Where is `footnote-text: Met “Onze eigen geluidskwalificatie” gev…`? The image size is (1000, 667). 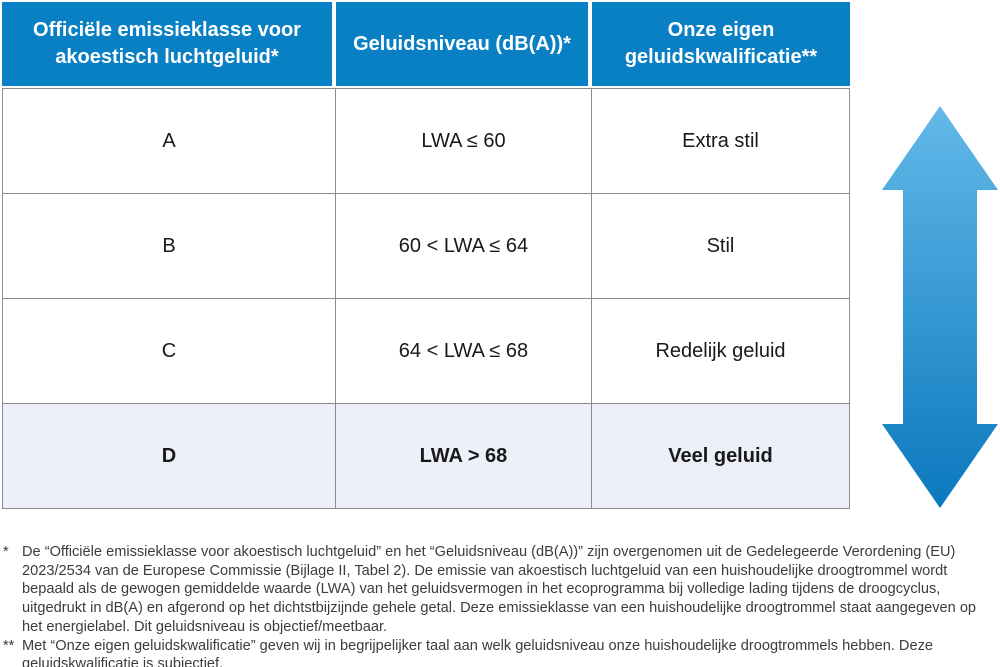 footnote-text: Met “Onze eigen geluidskwalificatie” gev… is located at coordinates (477, 652).